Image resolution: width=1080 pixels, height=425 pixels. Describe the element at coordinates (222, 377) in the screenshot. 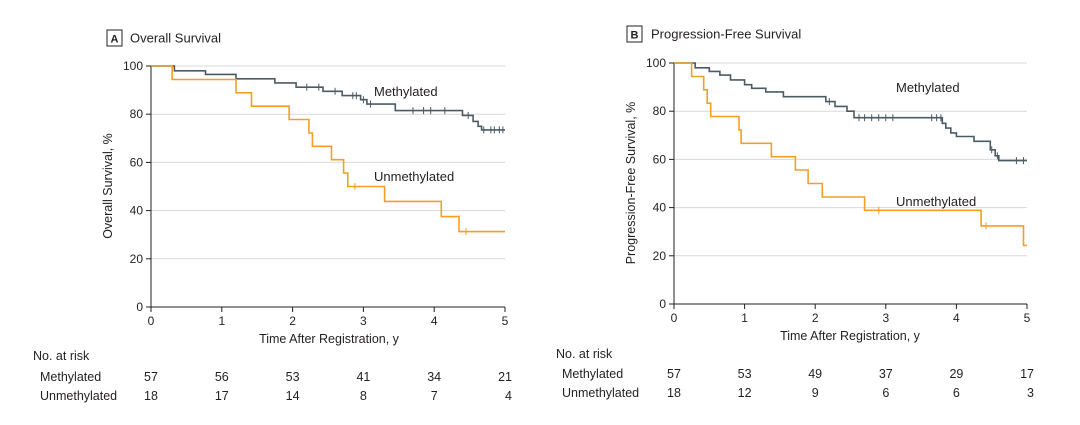

I see `risk-value: 56` at that location.